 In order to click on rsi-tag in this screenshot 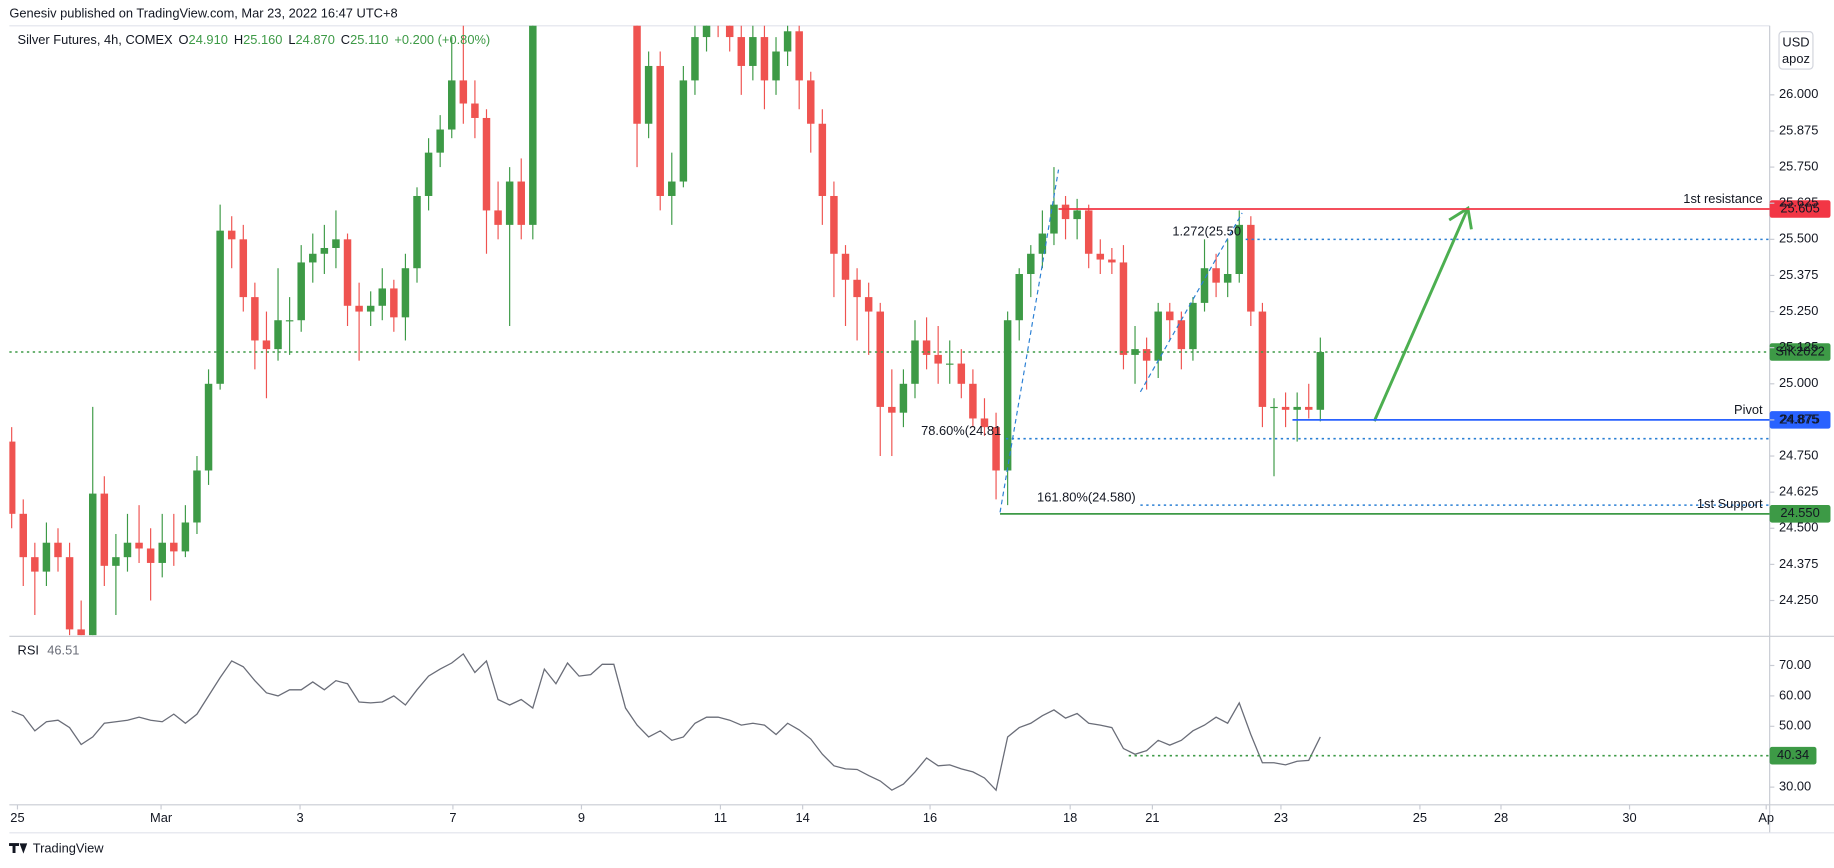, I will do `click(1793, 755)`.